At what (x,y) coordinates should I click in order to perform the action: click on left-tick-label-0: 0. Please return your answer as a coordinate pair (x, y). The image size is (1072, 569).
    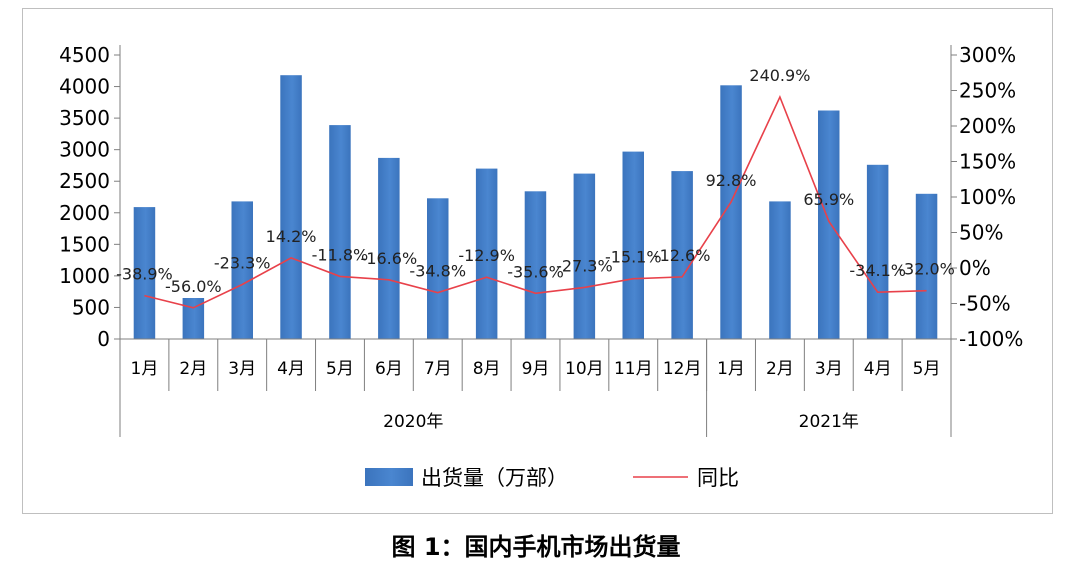
    Looking at the image, I should click on (103, 339).